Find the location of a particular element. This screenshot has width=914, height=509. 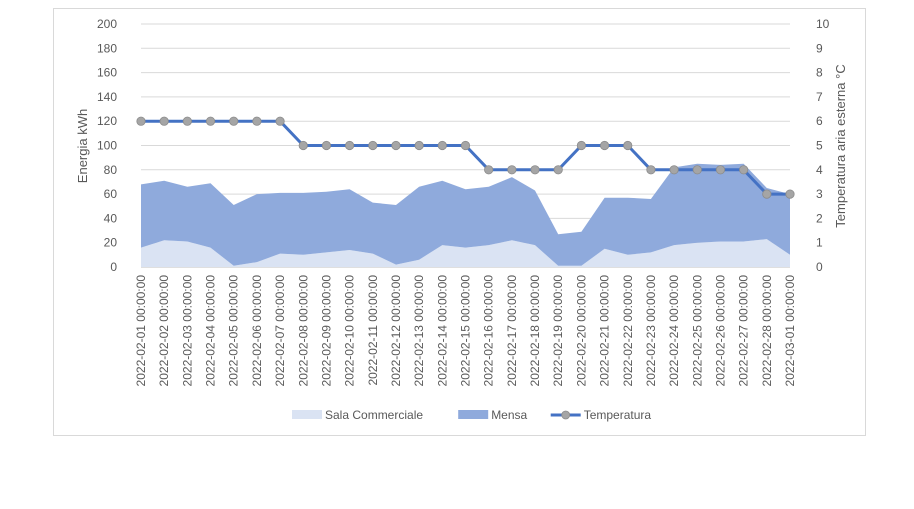

x-tick-label: 2022-02-25 00:00:00 is located at coordinates (697, 331).